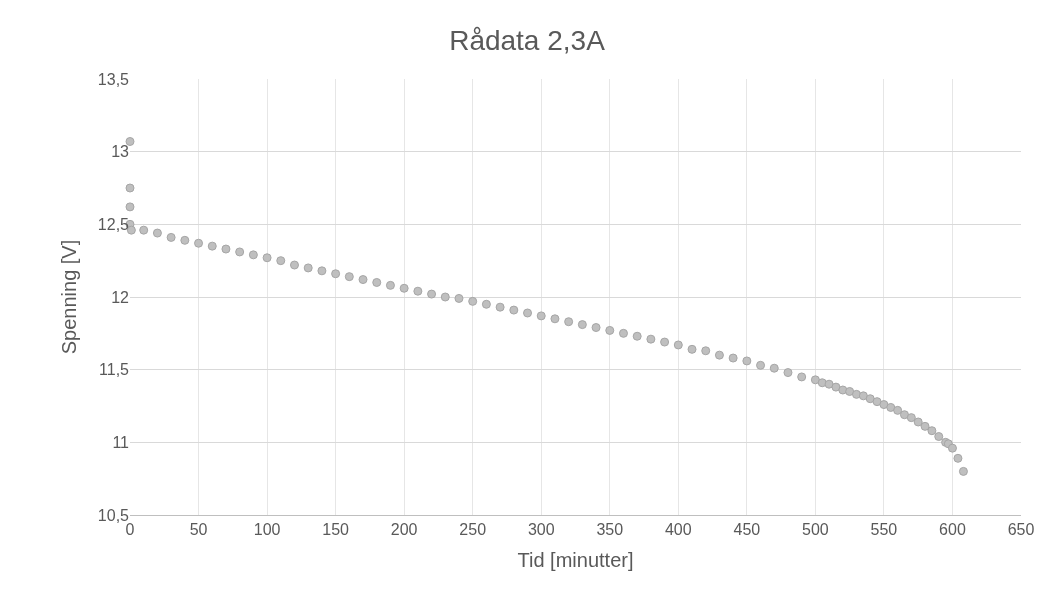 Image resolution: width=1054 pixels, height=599 pixels. Describe the element at coordinates (130, 530) in the screenshot. I see `x-tick-label: 0` at that location.